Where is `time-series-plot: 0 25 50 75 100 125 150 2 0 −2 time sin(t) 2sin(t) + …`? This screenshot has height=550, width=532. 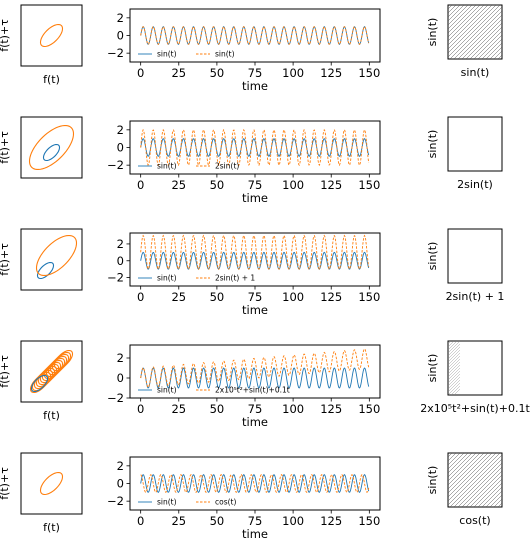 time-series-plot: 0 25 50 75 100 125 150 2 0 −2 time sin(t) 2sin(t) + … is located at coordinates (244, 274).